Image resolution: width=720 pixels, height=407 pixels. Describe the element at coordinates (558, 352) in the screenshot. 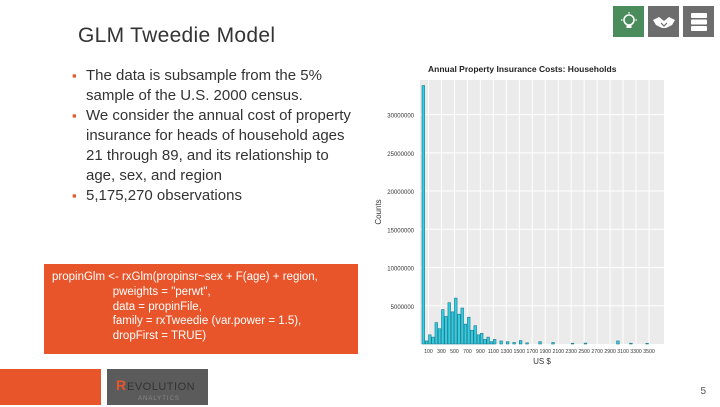

I see `x-tick-label: 2100` at that location.